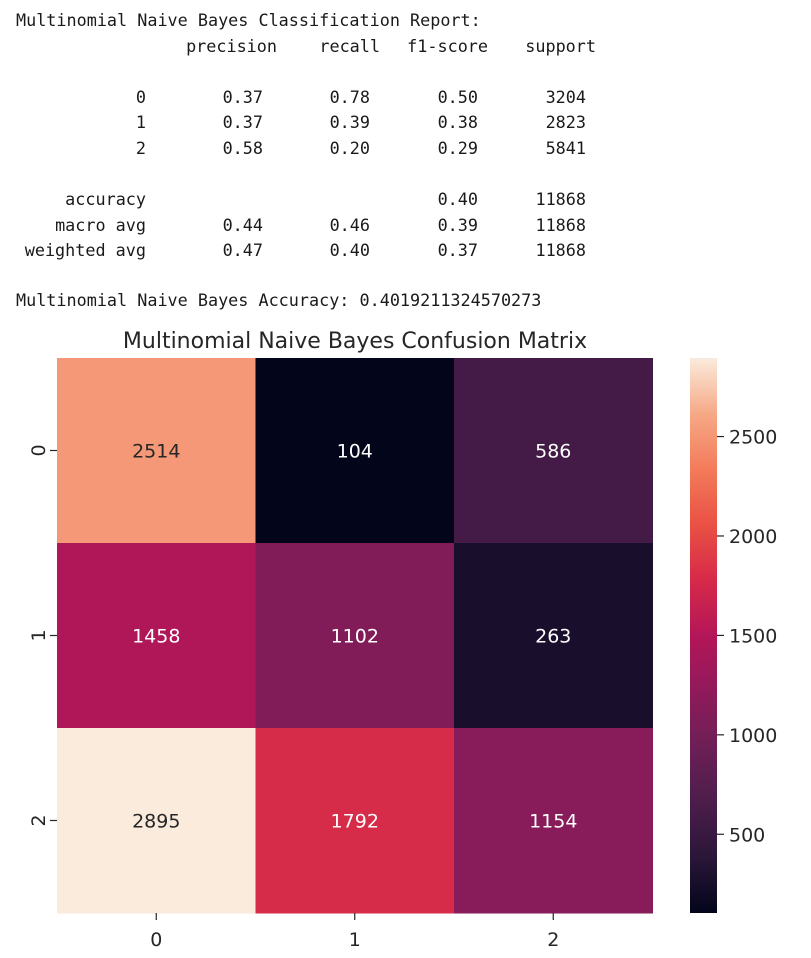  I want to click on f1-value: 0.50, so click(457, 96).